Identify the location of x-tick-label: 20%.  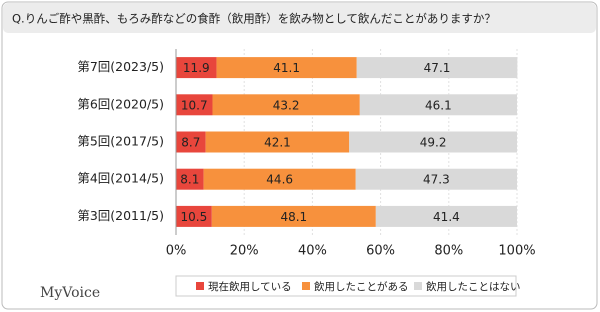
(244, 251).